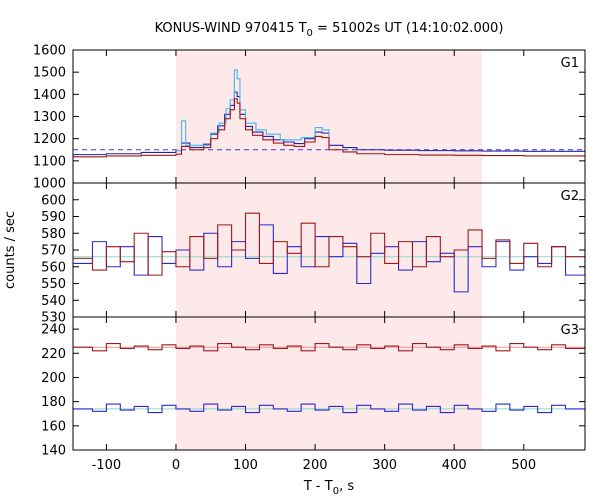 This screenshot has width=600, height=500. What do you see at coordinates (49, 161) in the screenshot?
I see `panel-g1-y-tick-label: 1100` at bounding box center [49, 161].